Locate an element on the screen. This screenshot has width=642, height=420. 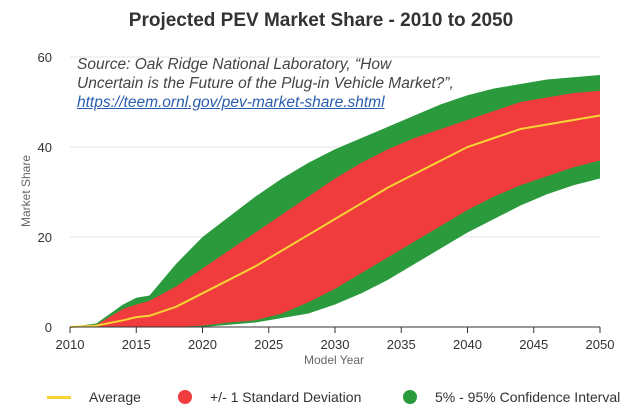
legend-item-confidence: 5% - 95% Confidence Interval is located at coordinates (511, 397).